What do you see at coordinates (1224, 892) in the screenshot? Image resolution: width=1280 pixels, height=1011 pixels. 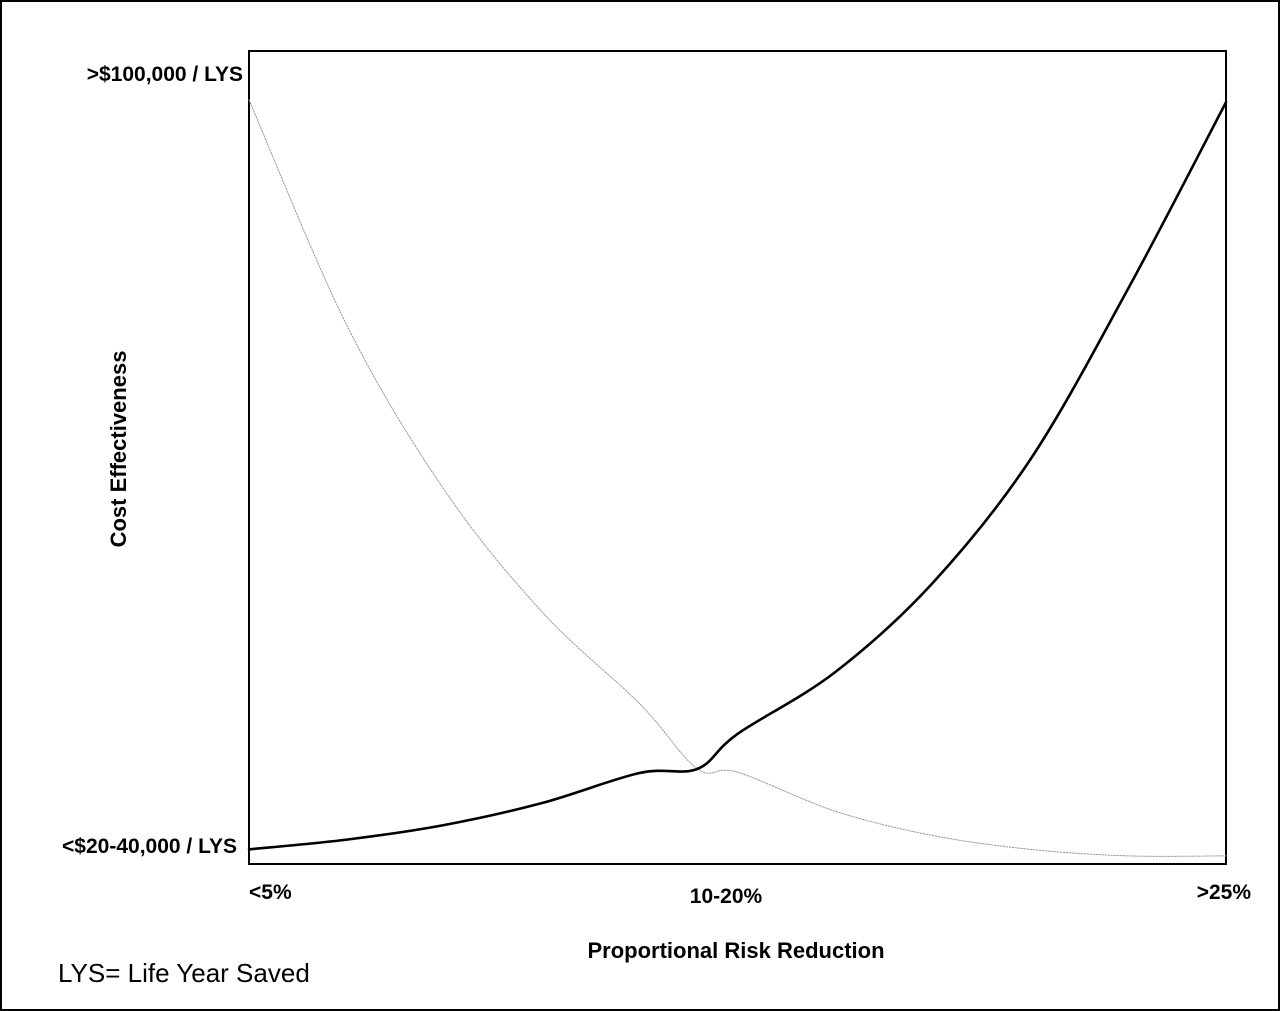 I see `x-tick-label-right: >25%` at bounding box center [1224, 892].